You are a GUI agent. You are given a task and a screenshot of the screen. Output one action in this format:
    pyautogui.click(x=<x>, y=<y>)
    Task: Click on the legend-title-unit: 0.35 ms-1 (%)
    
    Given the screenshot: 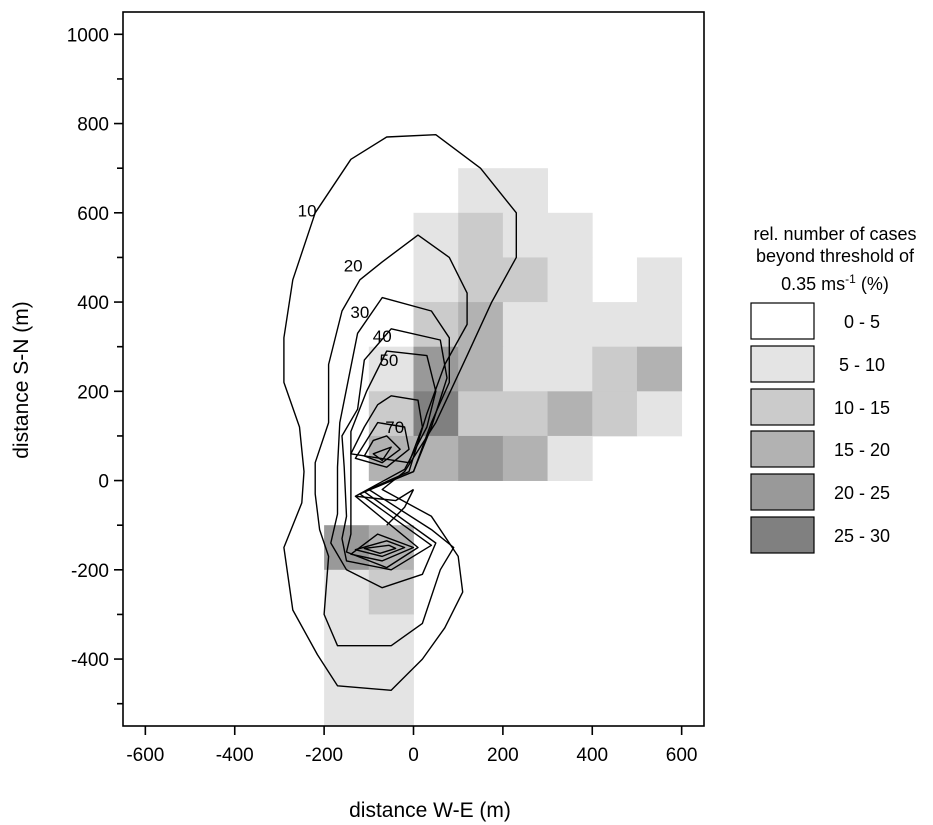 What is the action you would take?
    pyautogui.click(x=835, y=283)
    